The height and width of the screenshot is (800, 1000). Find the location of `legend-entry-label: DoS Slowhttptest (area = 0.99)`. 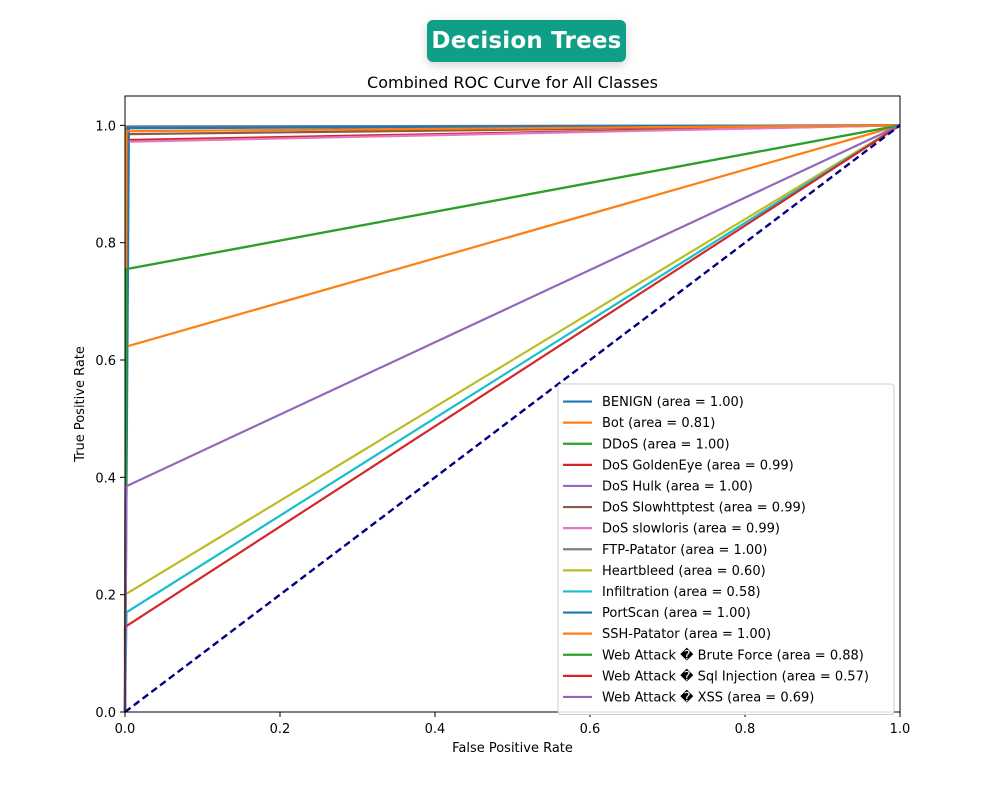

legend-entry-label: DoS Slowhttptest (area = 0.99) is located at coordinates (704, 508).